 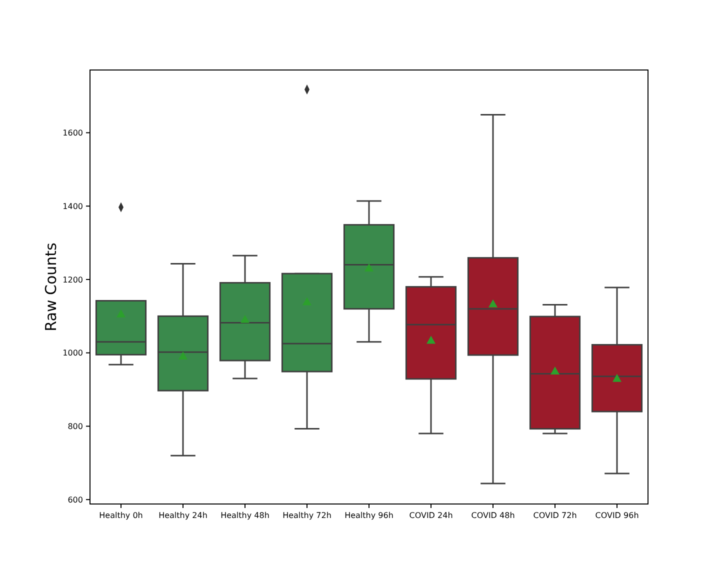 I want to click on y-tick-label: 1400, so click(x=72, y=206).